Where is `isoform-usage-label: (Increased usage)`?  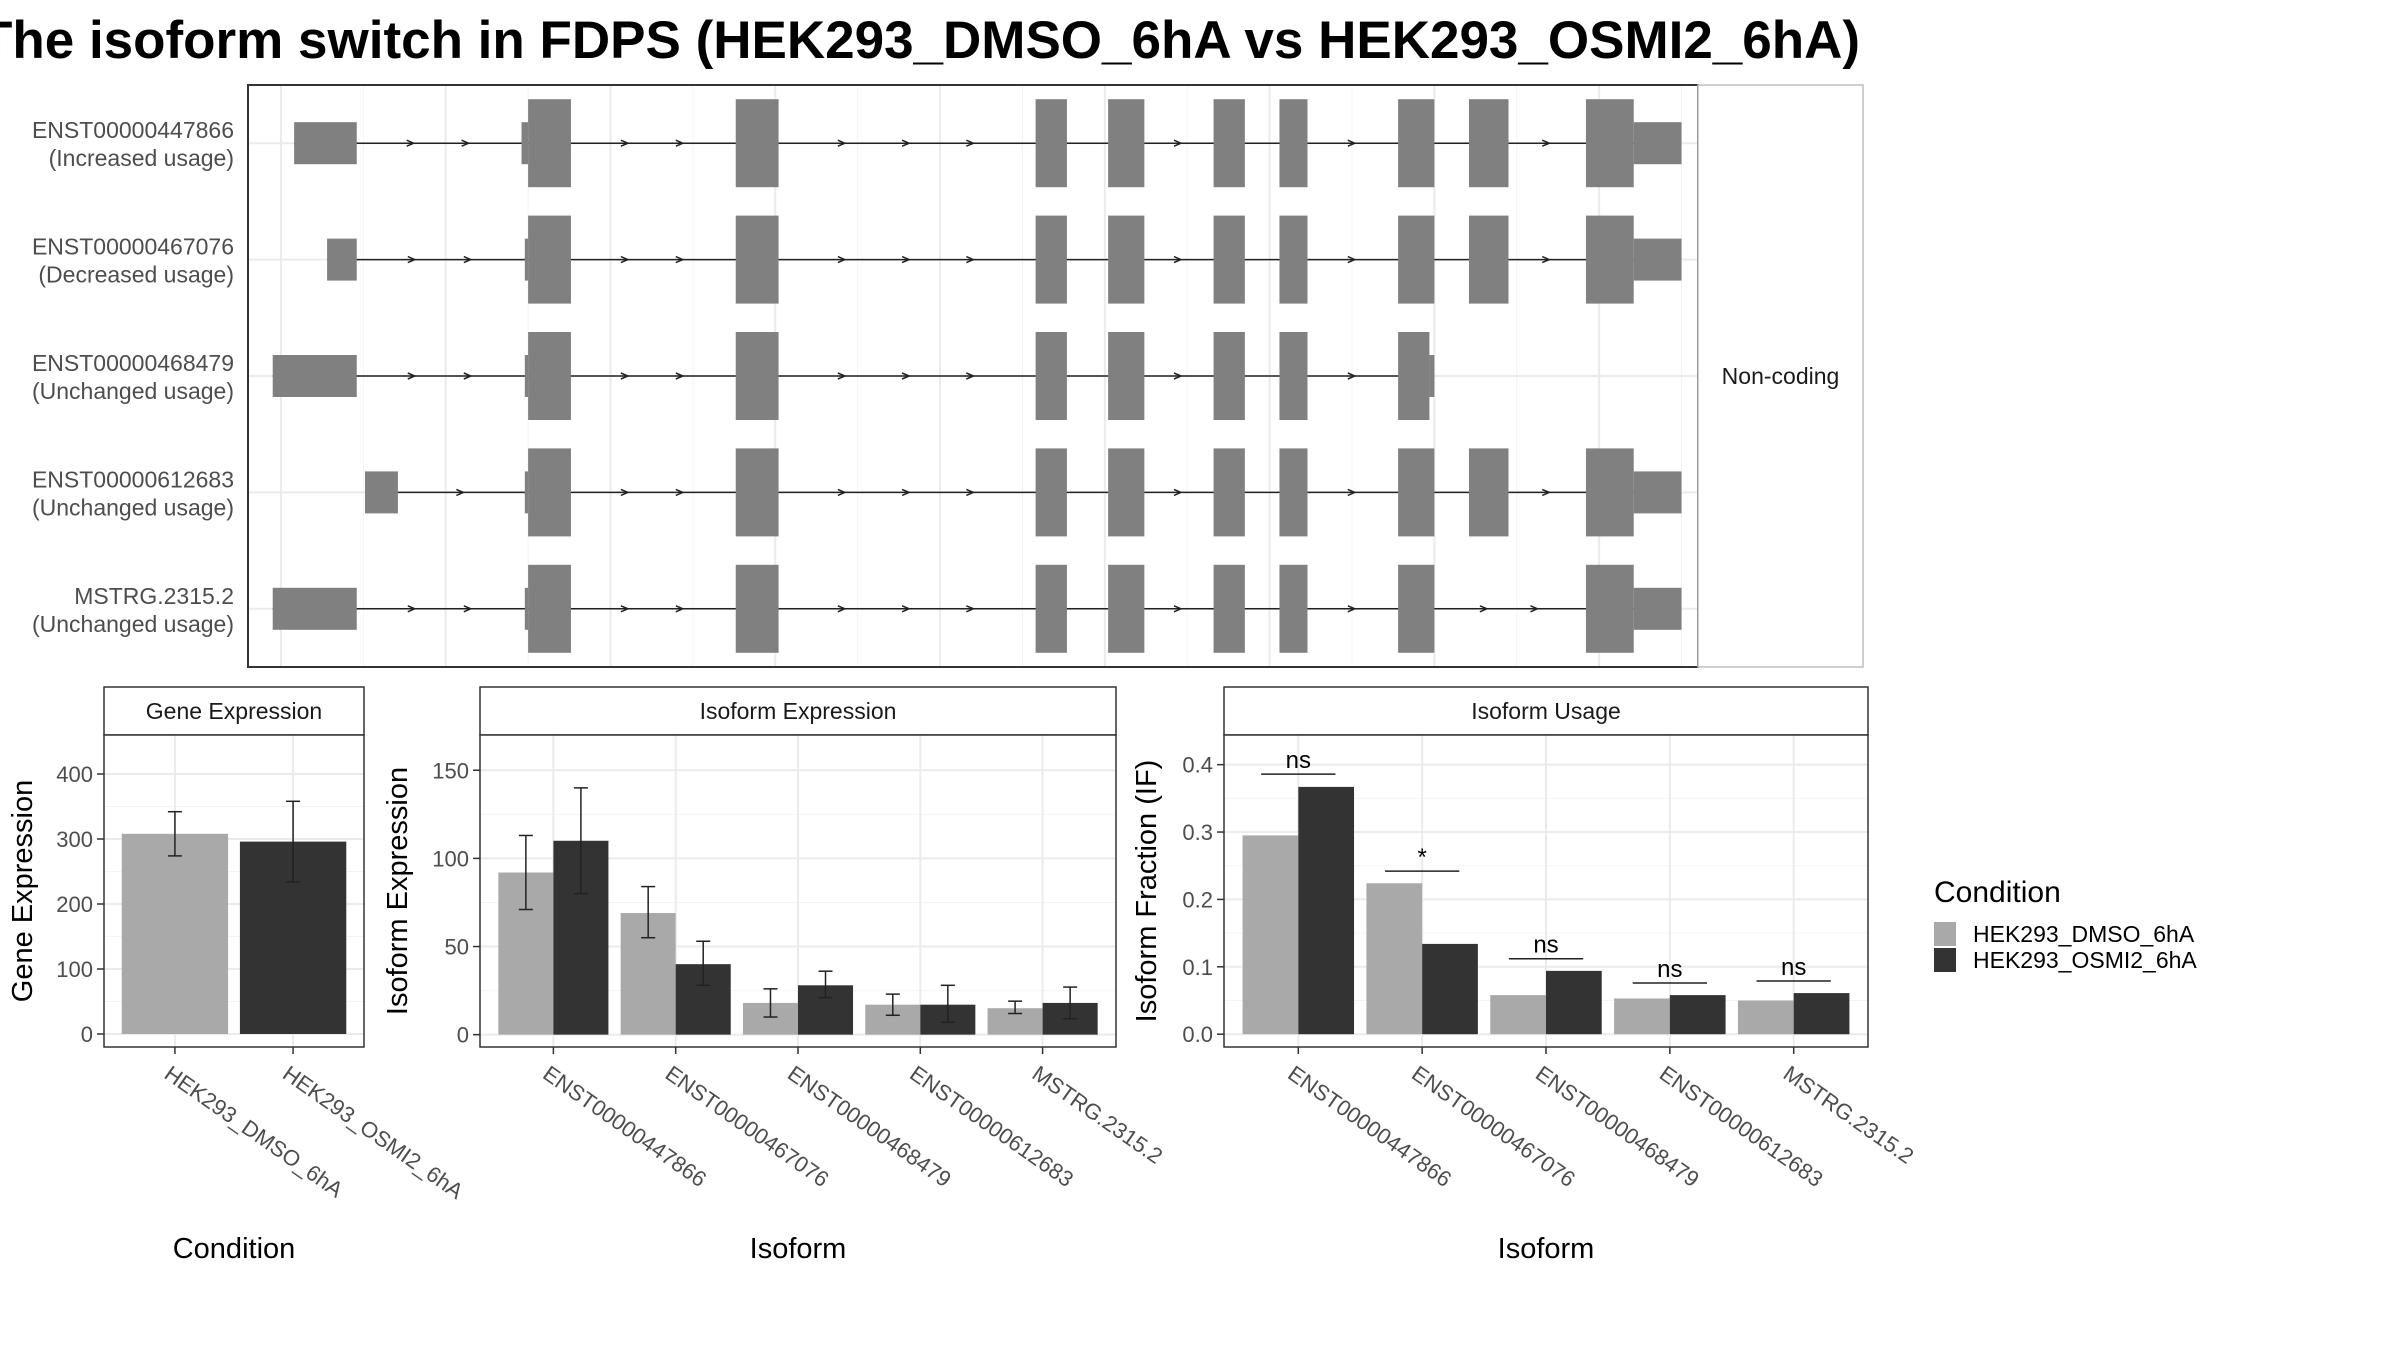
isoform-usage-label: (Increased usage) is located at coordinates (141, 158).